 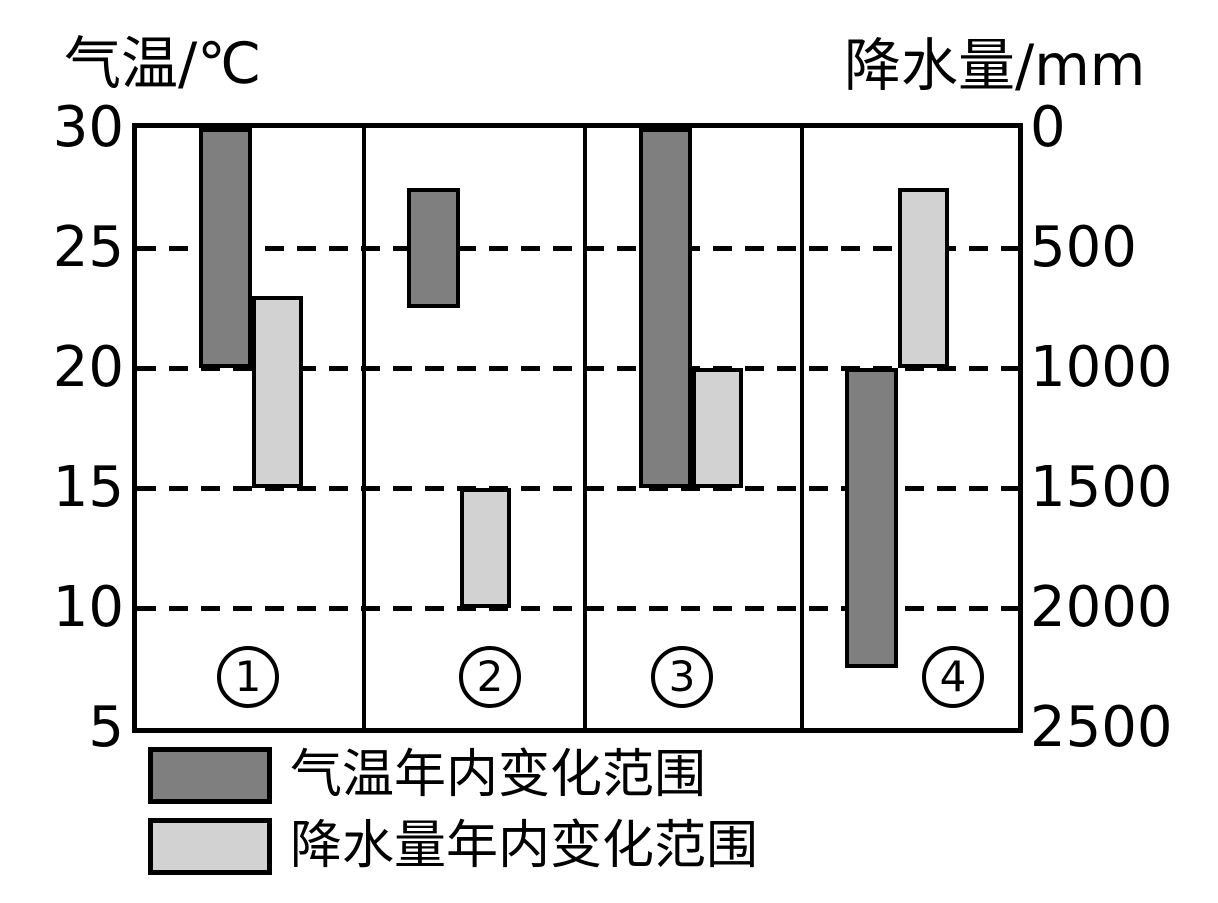 I want to click on temp-axis-tick-5: 5, so click(x=106, y=727).